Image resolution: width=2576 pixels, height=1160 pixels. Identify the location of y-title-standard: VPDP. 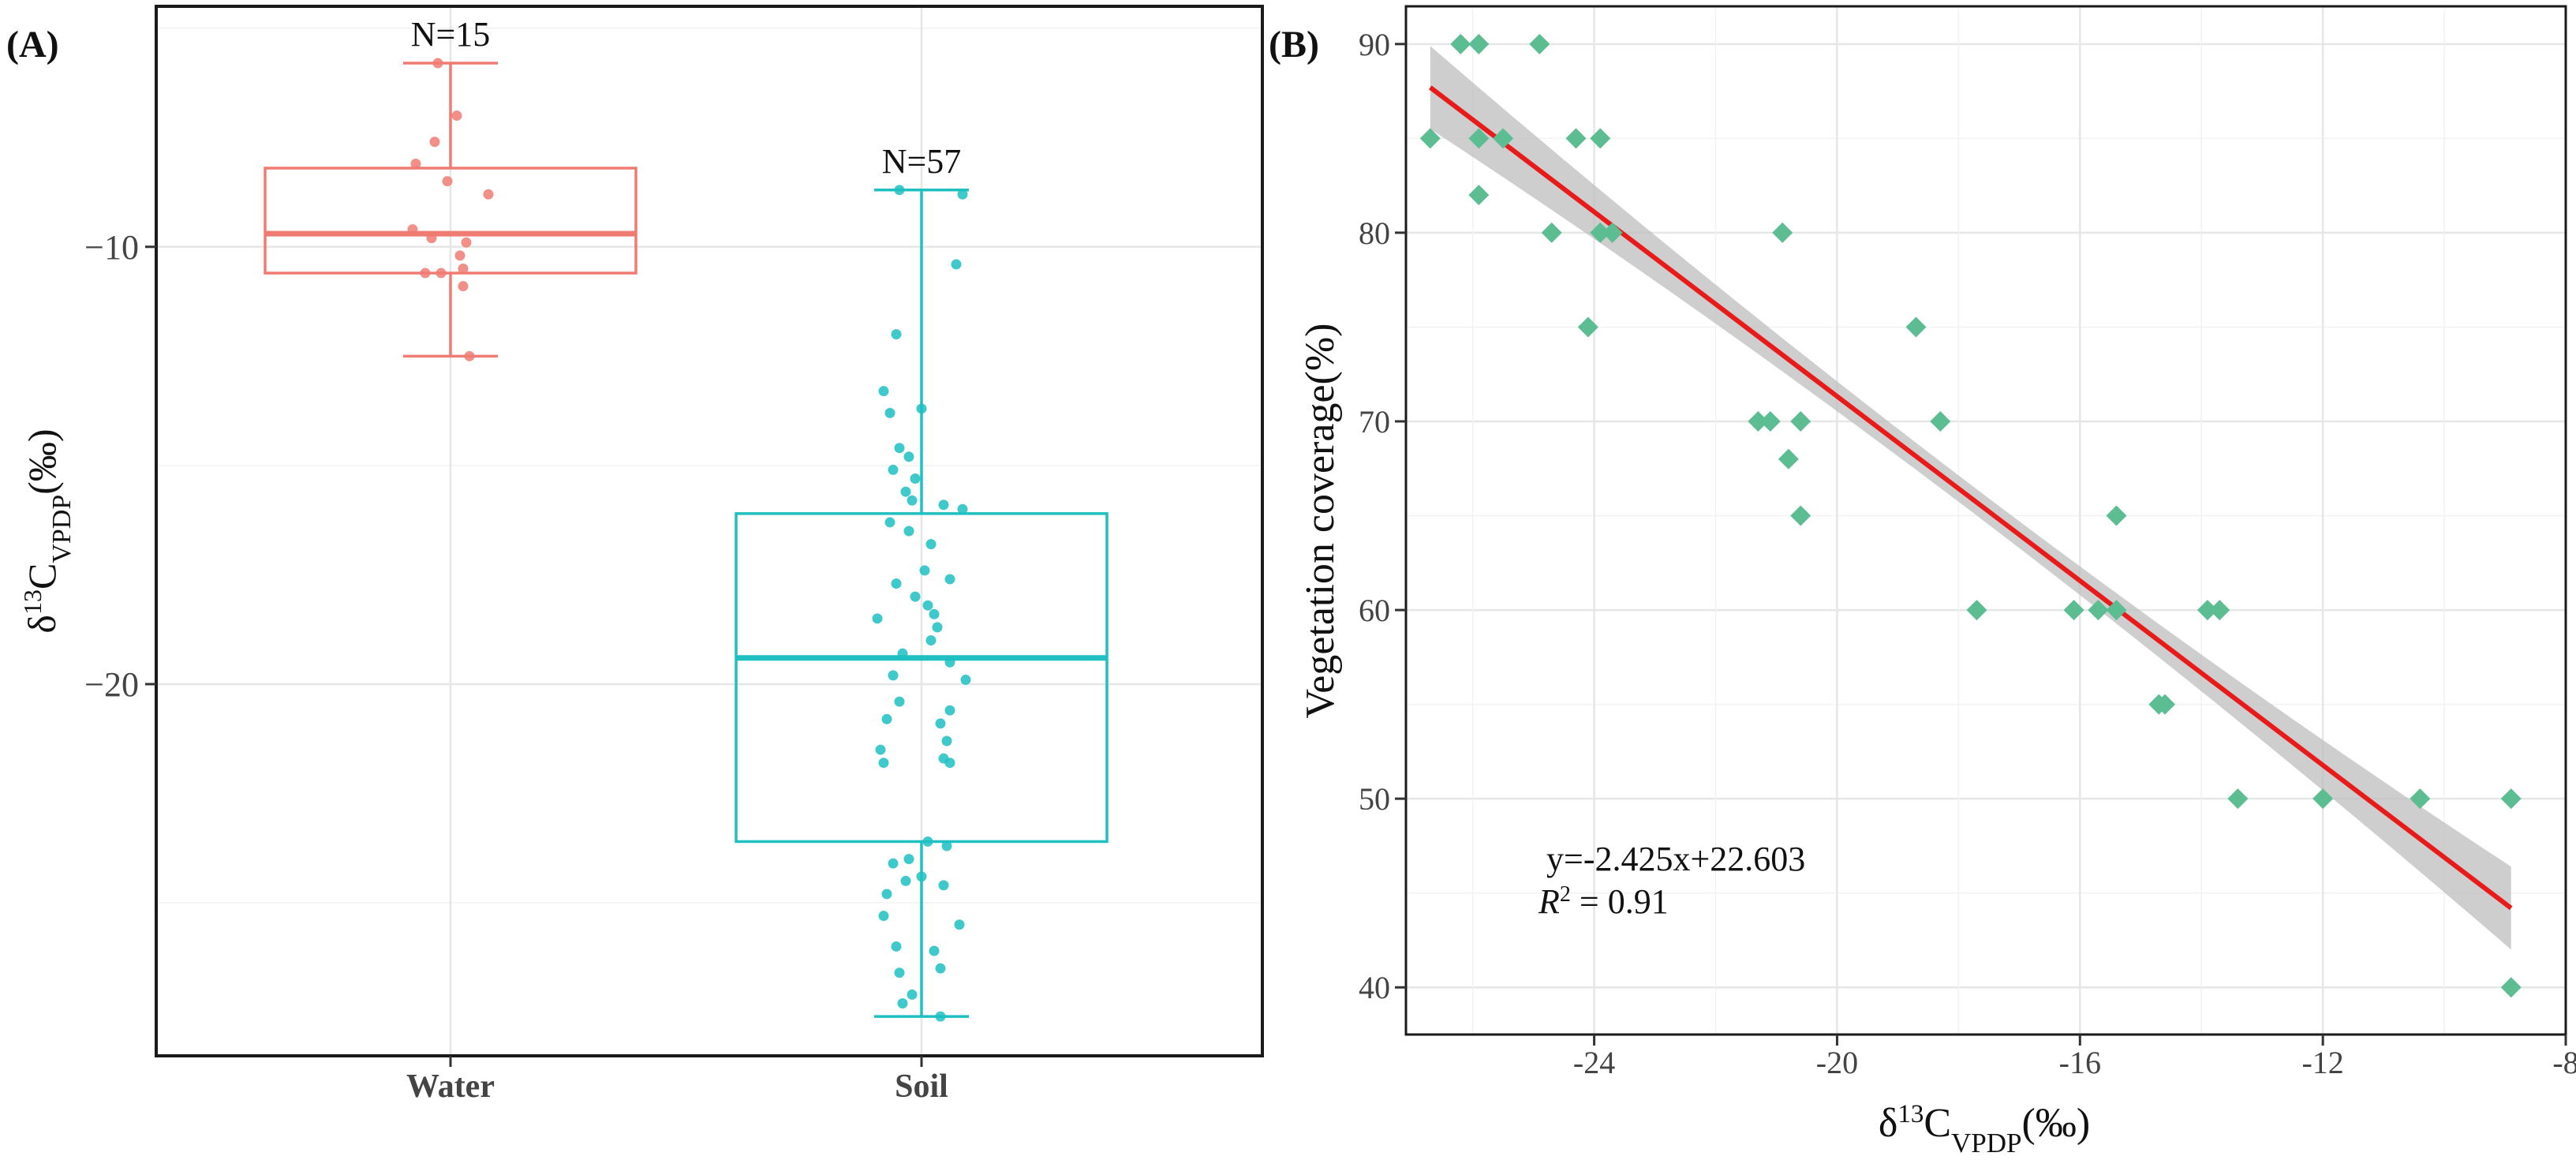
(62, 529).